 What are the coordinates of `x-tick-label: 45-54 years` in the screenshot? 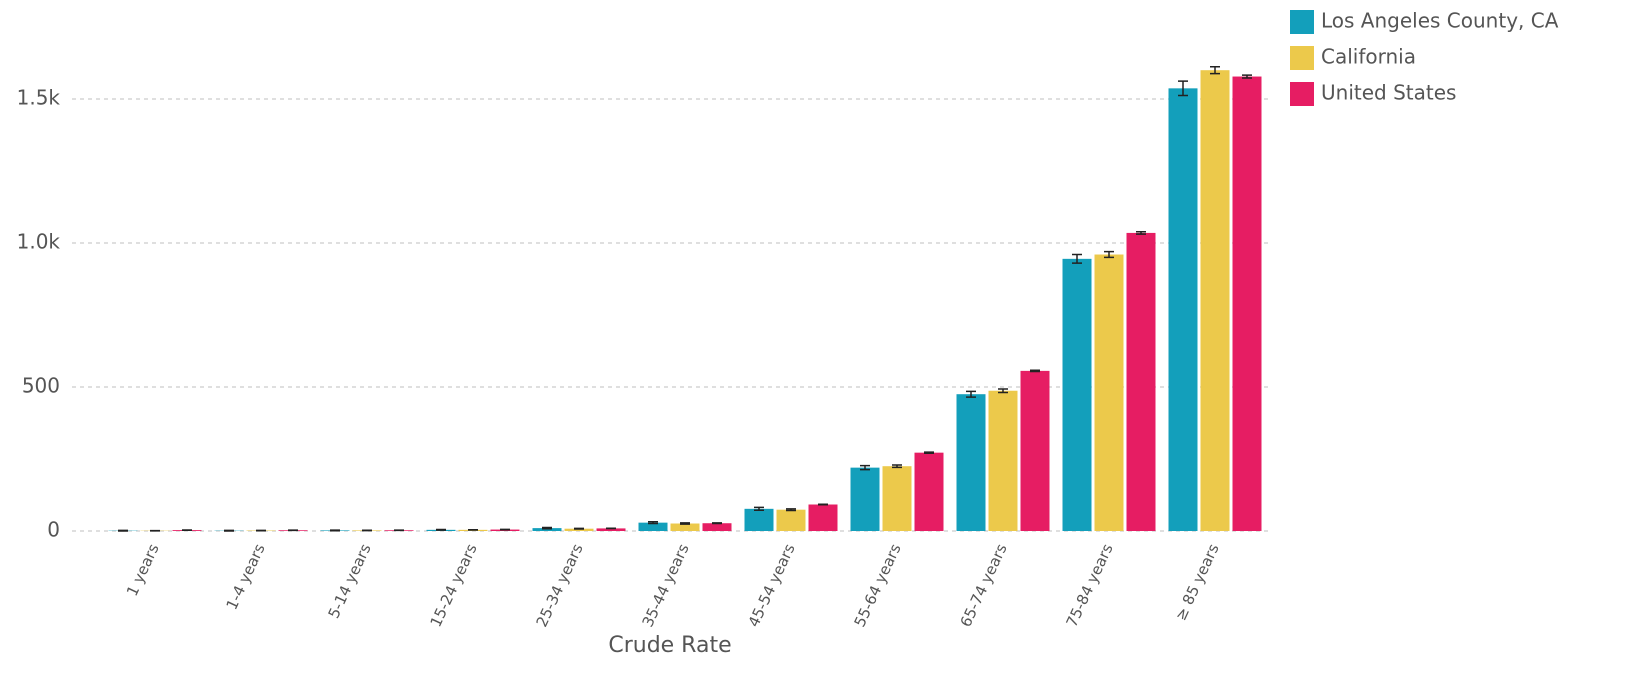 It's located at (772, 585).